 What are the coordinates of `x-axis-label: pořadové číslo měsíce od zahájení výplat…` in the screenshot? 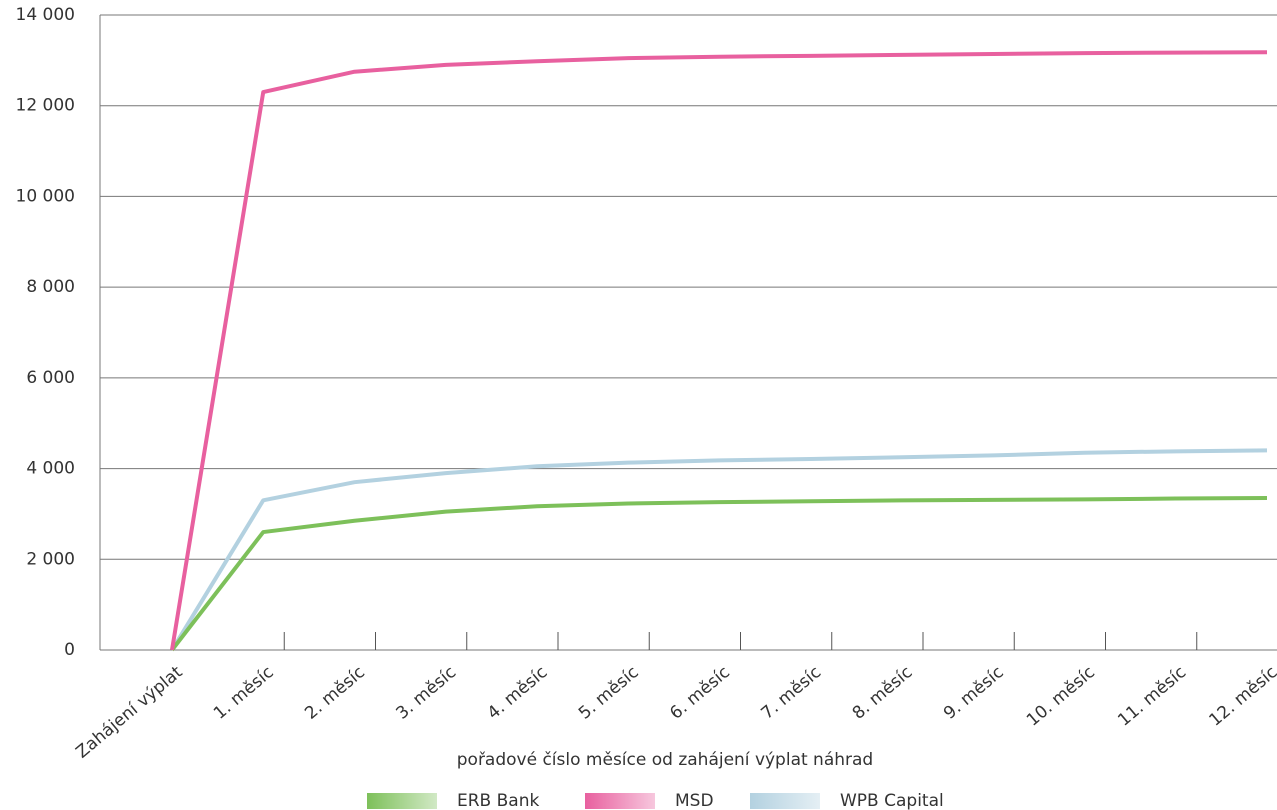 It's located at (665, 760).